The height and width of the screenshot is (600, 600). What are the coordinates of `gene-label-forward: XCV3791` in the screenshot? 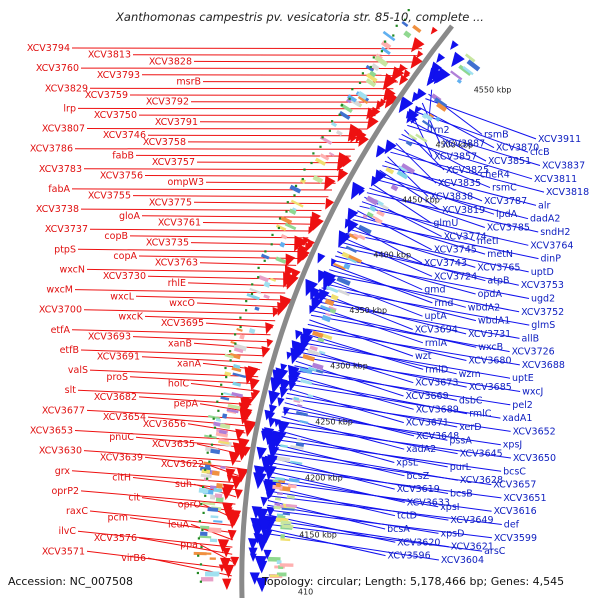 It's located at (176, 122).